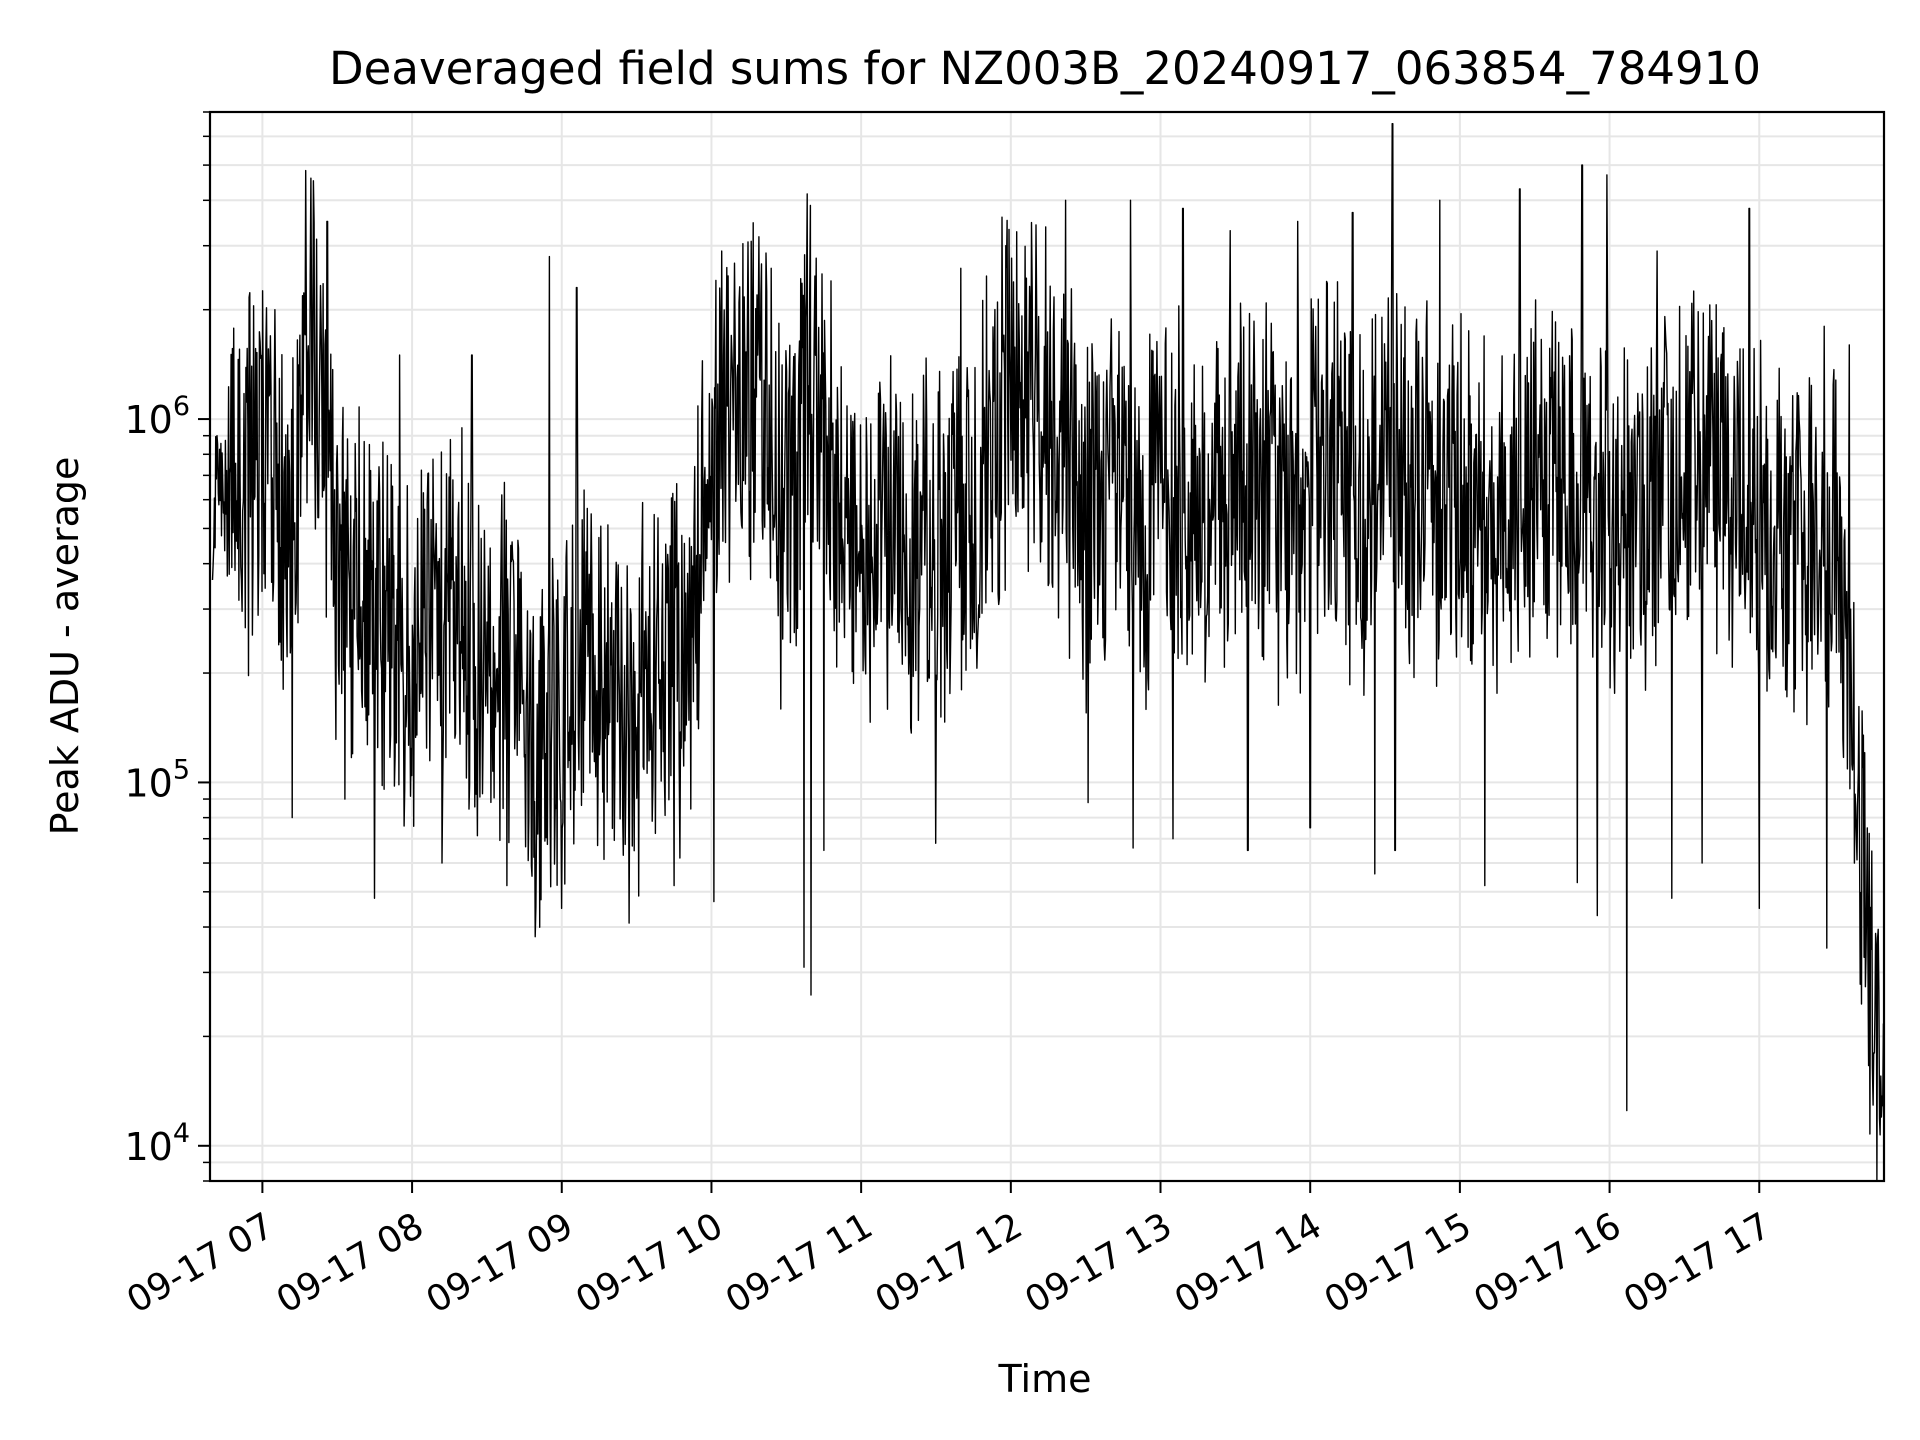 This screenshot has height=1440, width=1920. What do you see at coordinates (167, 646) in the screenshot?
I see `y-axis: 10⁴ 10⁵ 10⁶` at bounding box center [167, 646].